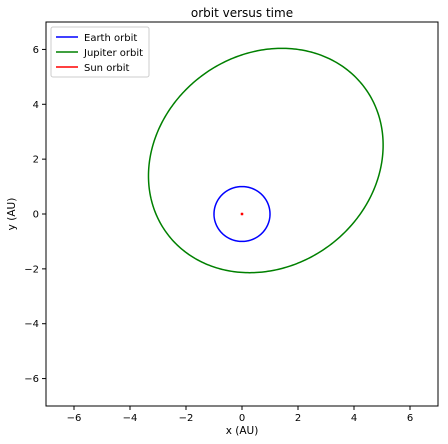 The width and height of the screenshot is (448, 444). What do you see at coordinates (242, 418) in the screenshot?
I see `x-tick-label: 0` at bounding box center [242, 418].